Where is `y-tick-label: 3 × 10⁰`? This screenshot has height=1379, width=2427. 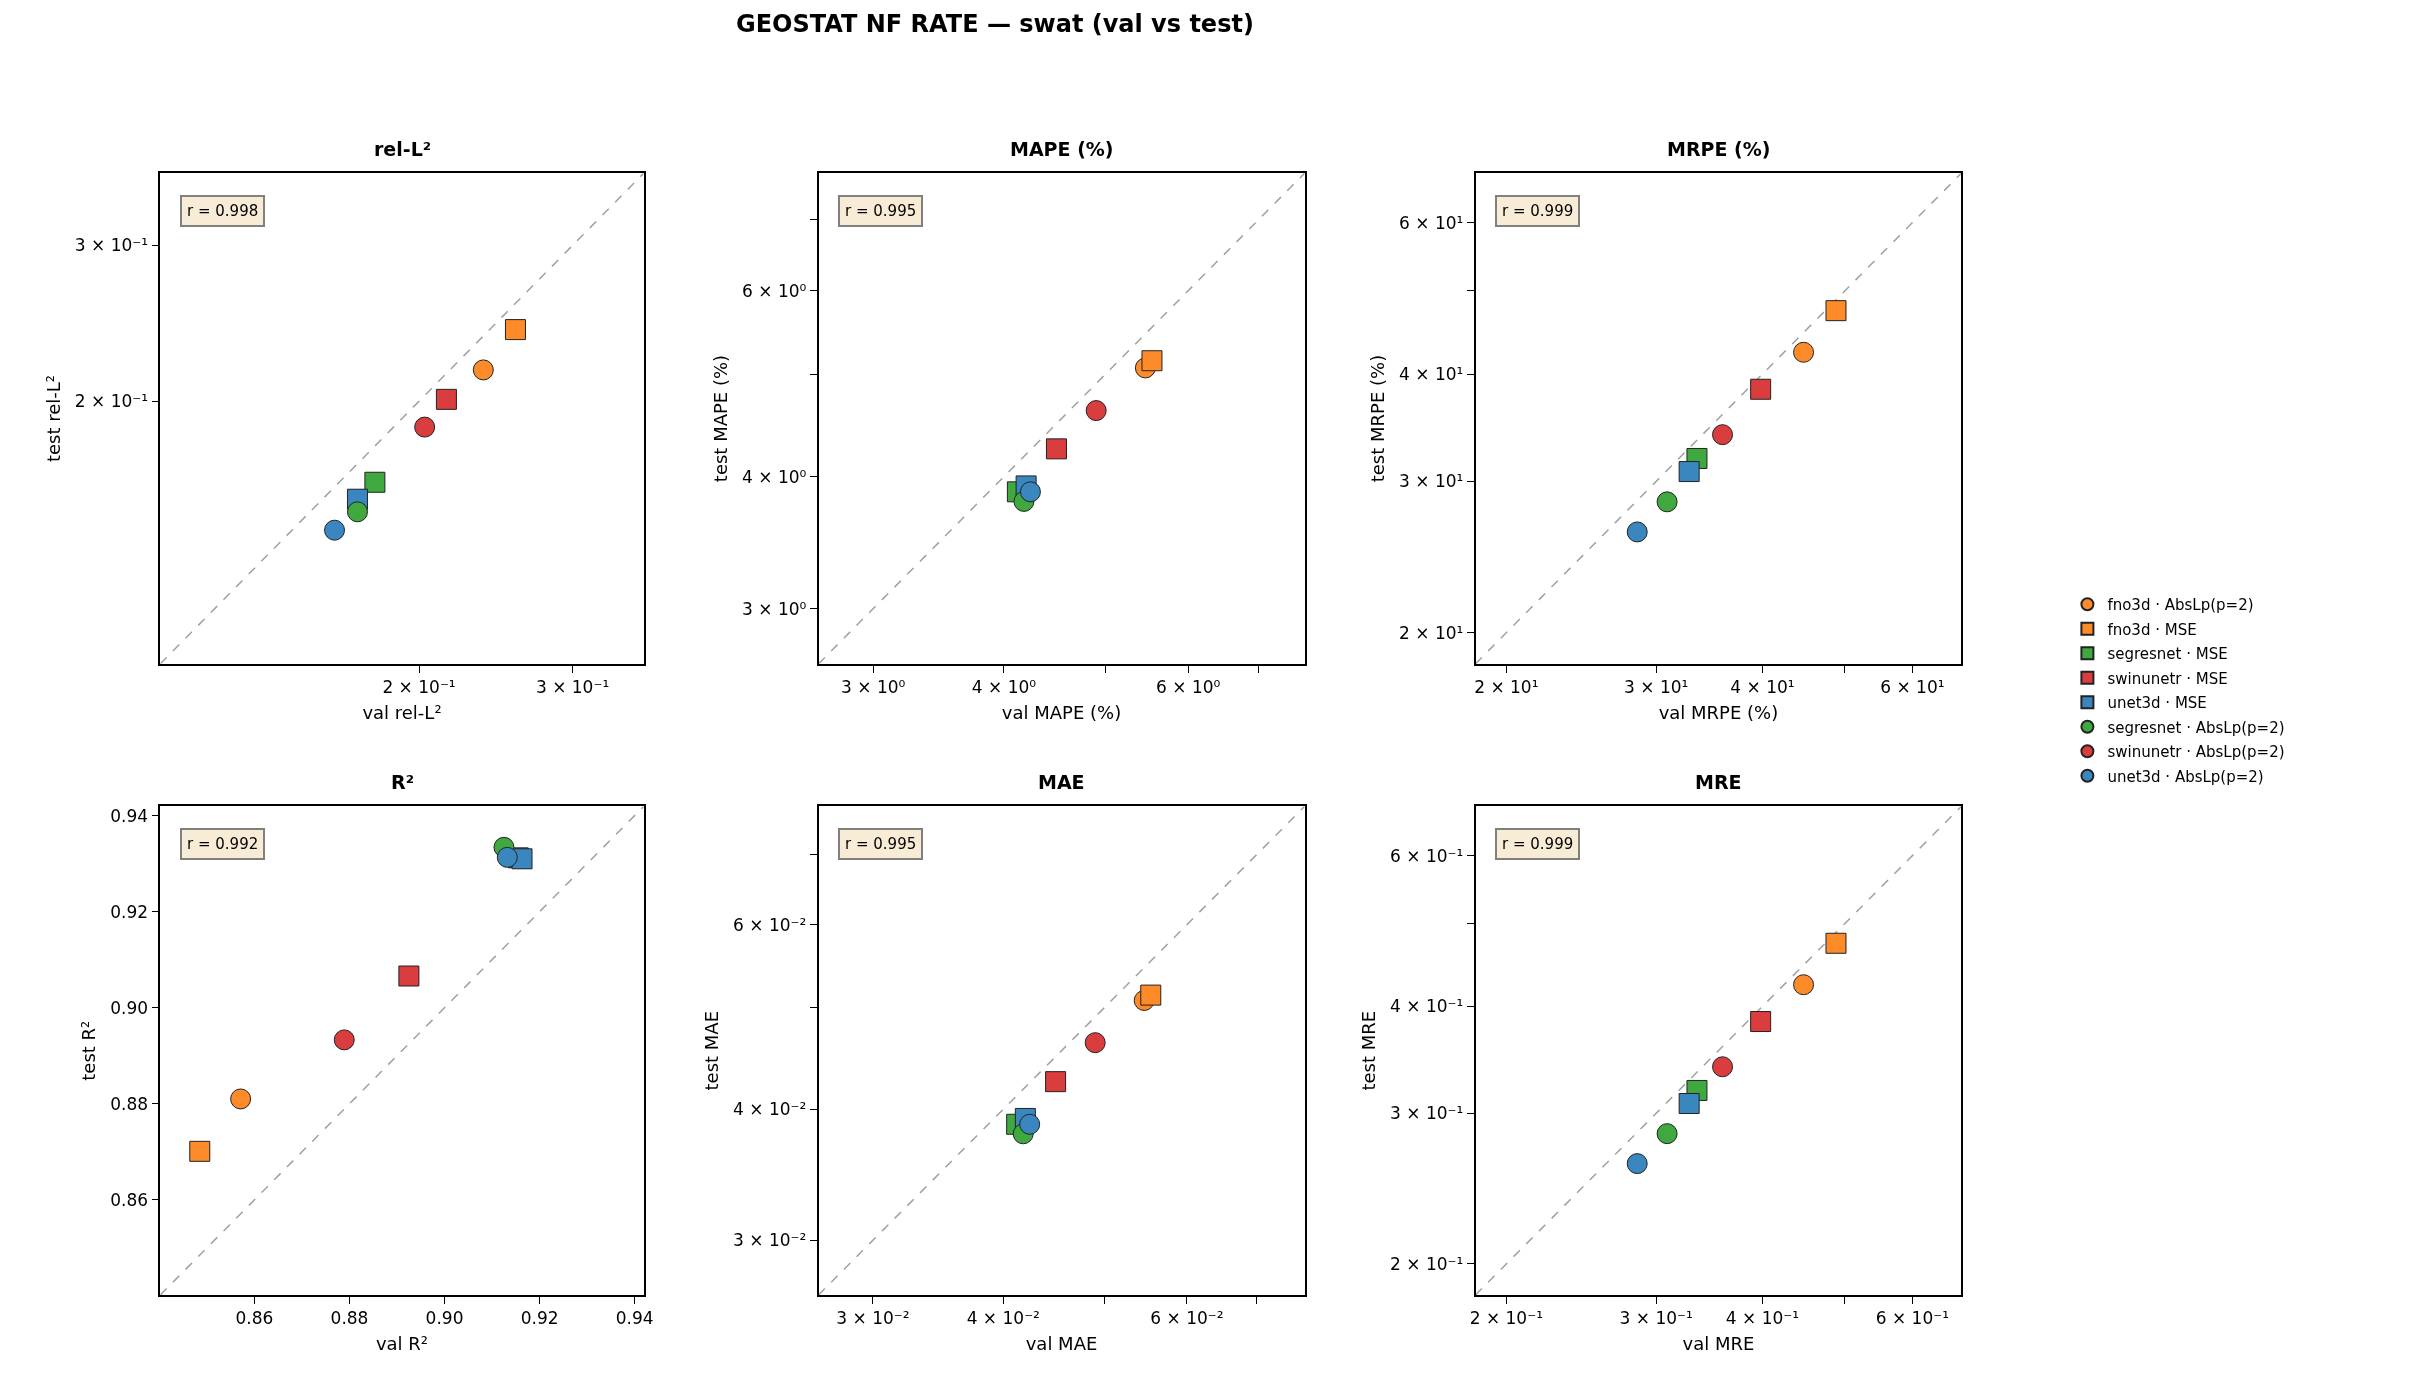 y-tick-label: 3 × 10⁰ is located at coordinates (774, 608).